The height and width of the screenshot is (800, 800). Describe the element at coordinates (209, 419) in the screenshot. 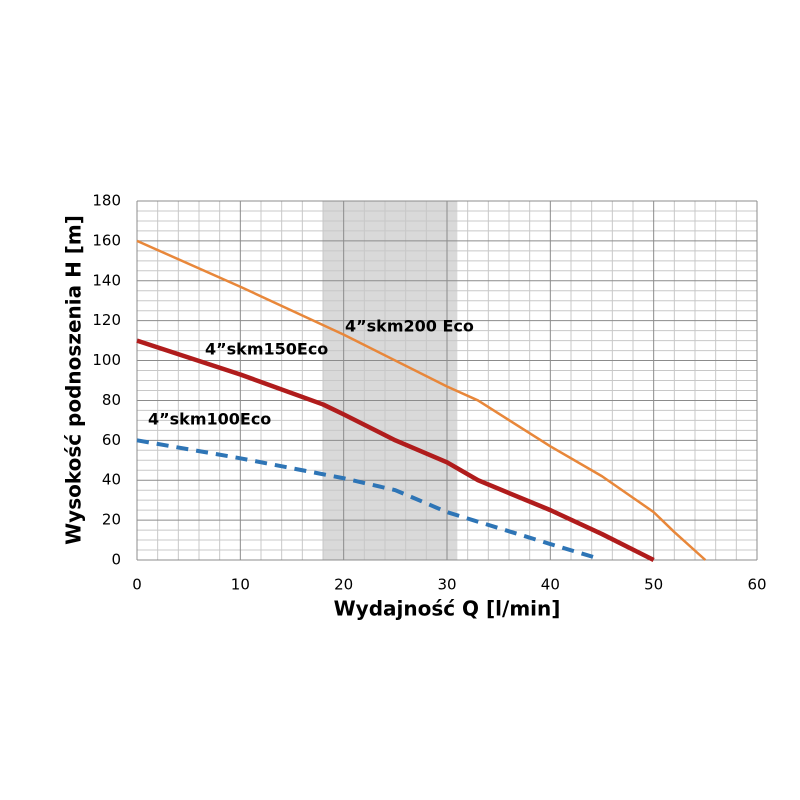

I see `series-label: 4”skm100Eco` at that location.